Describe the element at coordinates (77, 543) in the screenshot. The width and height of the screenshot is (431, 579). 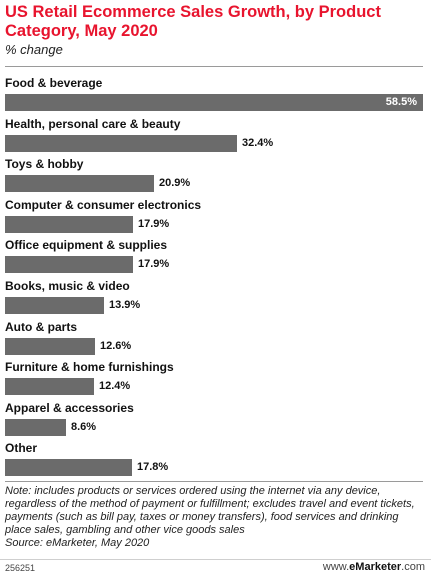
I see `source-text: Source: eMarketer, May 2020` at that location.